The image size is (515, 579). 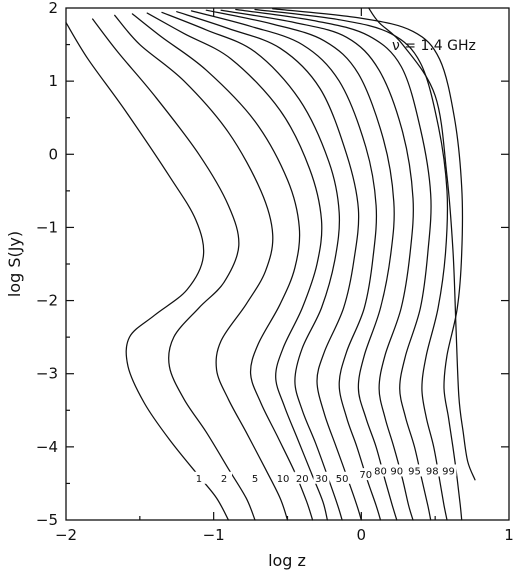 What do you see at coordinates (53, 8) in the screenshot?
I see `y-tick-label: 2` at bounding box center [53, 8].